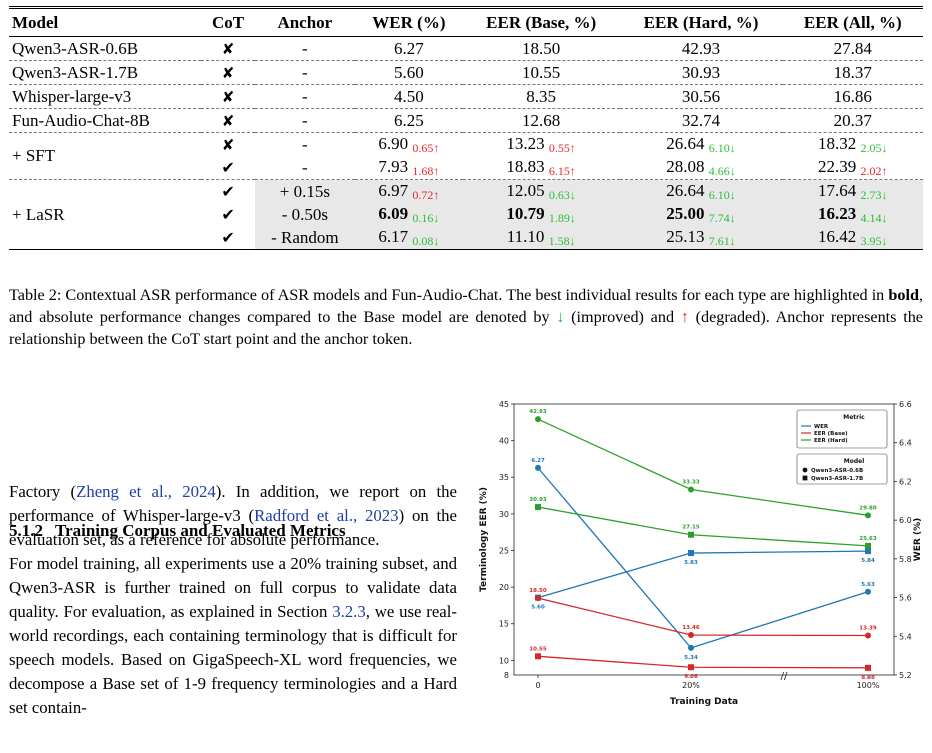 The height and width of the screenshot is (753, 932). Describe the element at coordinates (43, 491) in the screenshot. I see `body-text: Factory (` at that location.